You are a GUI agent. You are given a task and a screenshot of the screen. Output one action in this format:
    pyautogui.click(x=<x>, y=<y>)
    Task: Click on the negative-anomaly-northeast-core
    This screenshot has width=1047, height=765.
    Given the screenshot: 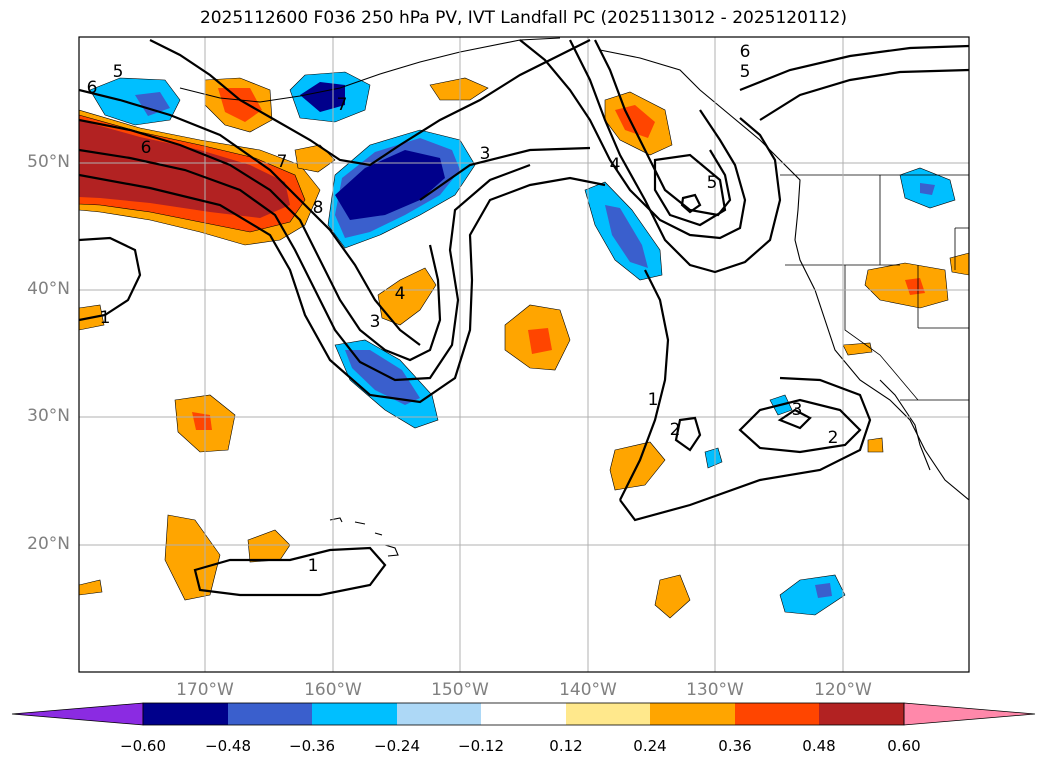 What is the action you would take?
    pyautogui.click(x=927, y=189)
    